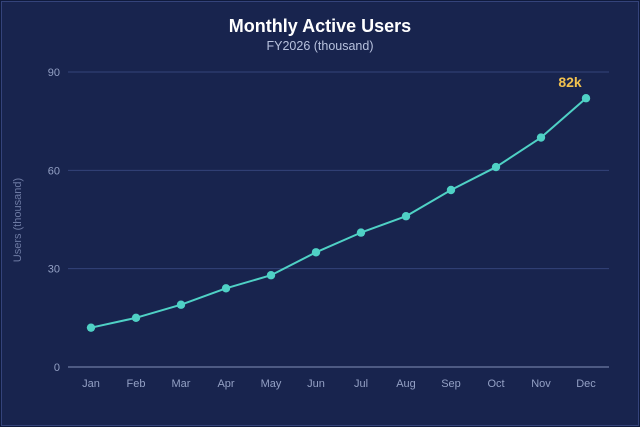 This screenshot has height=427, width=640. What do you see at coordinates (91, 384) in the screenshot?
I see `x-tick-label: Jan` at bounding box center [91, 384].